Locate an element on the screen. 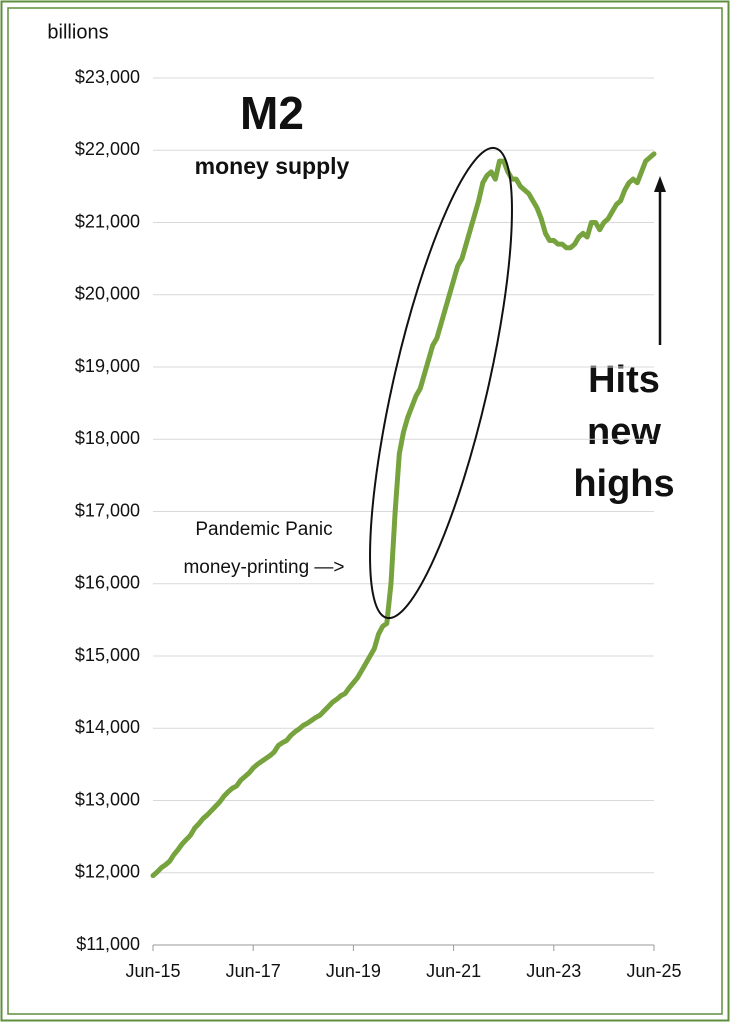  annotation: money-printing —> is located at coordinates (263, 567).